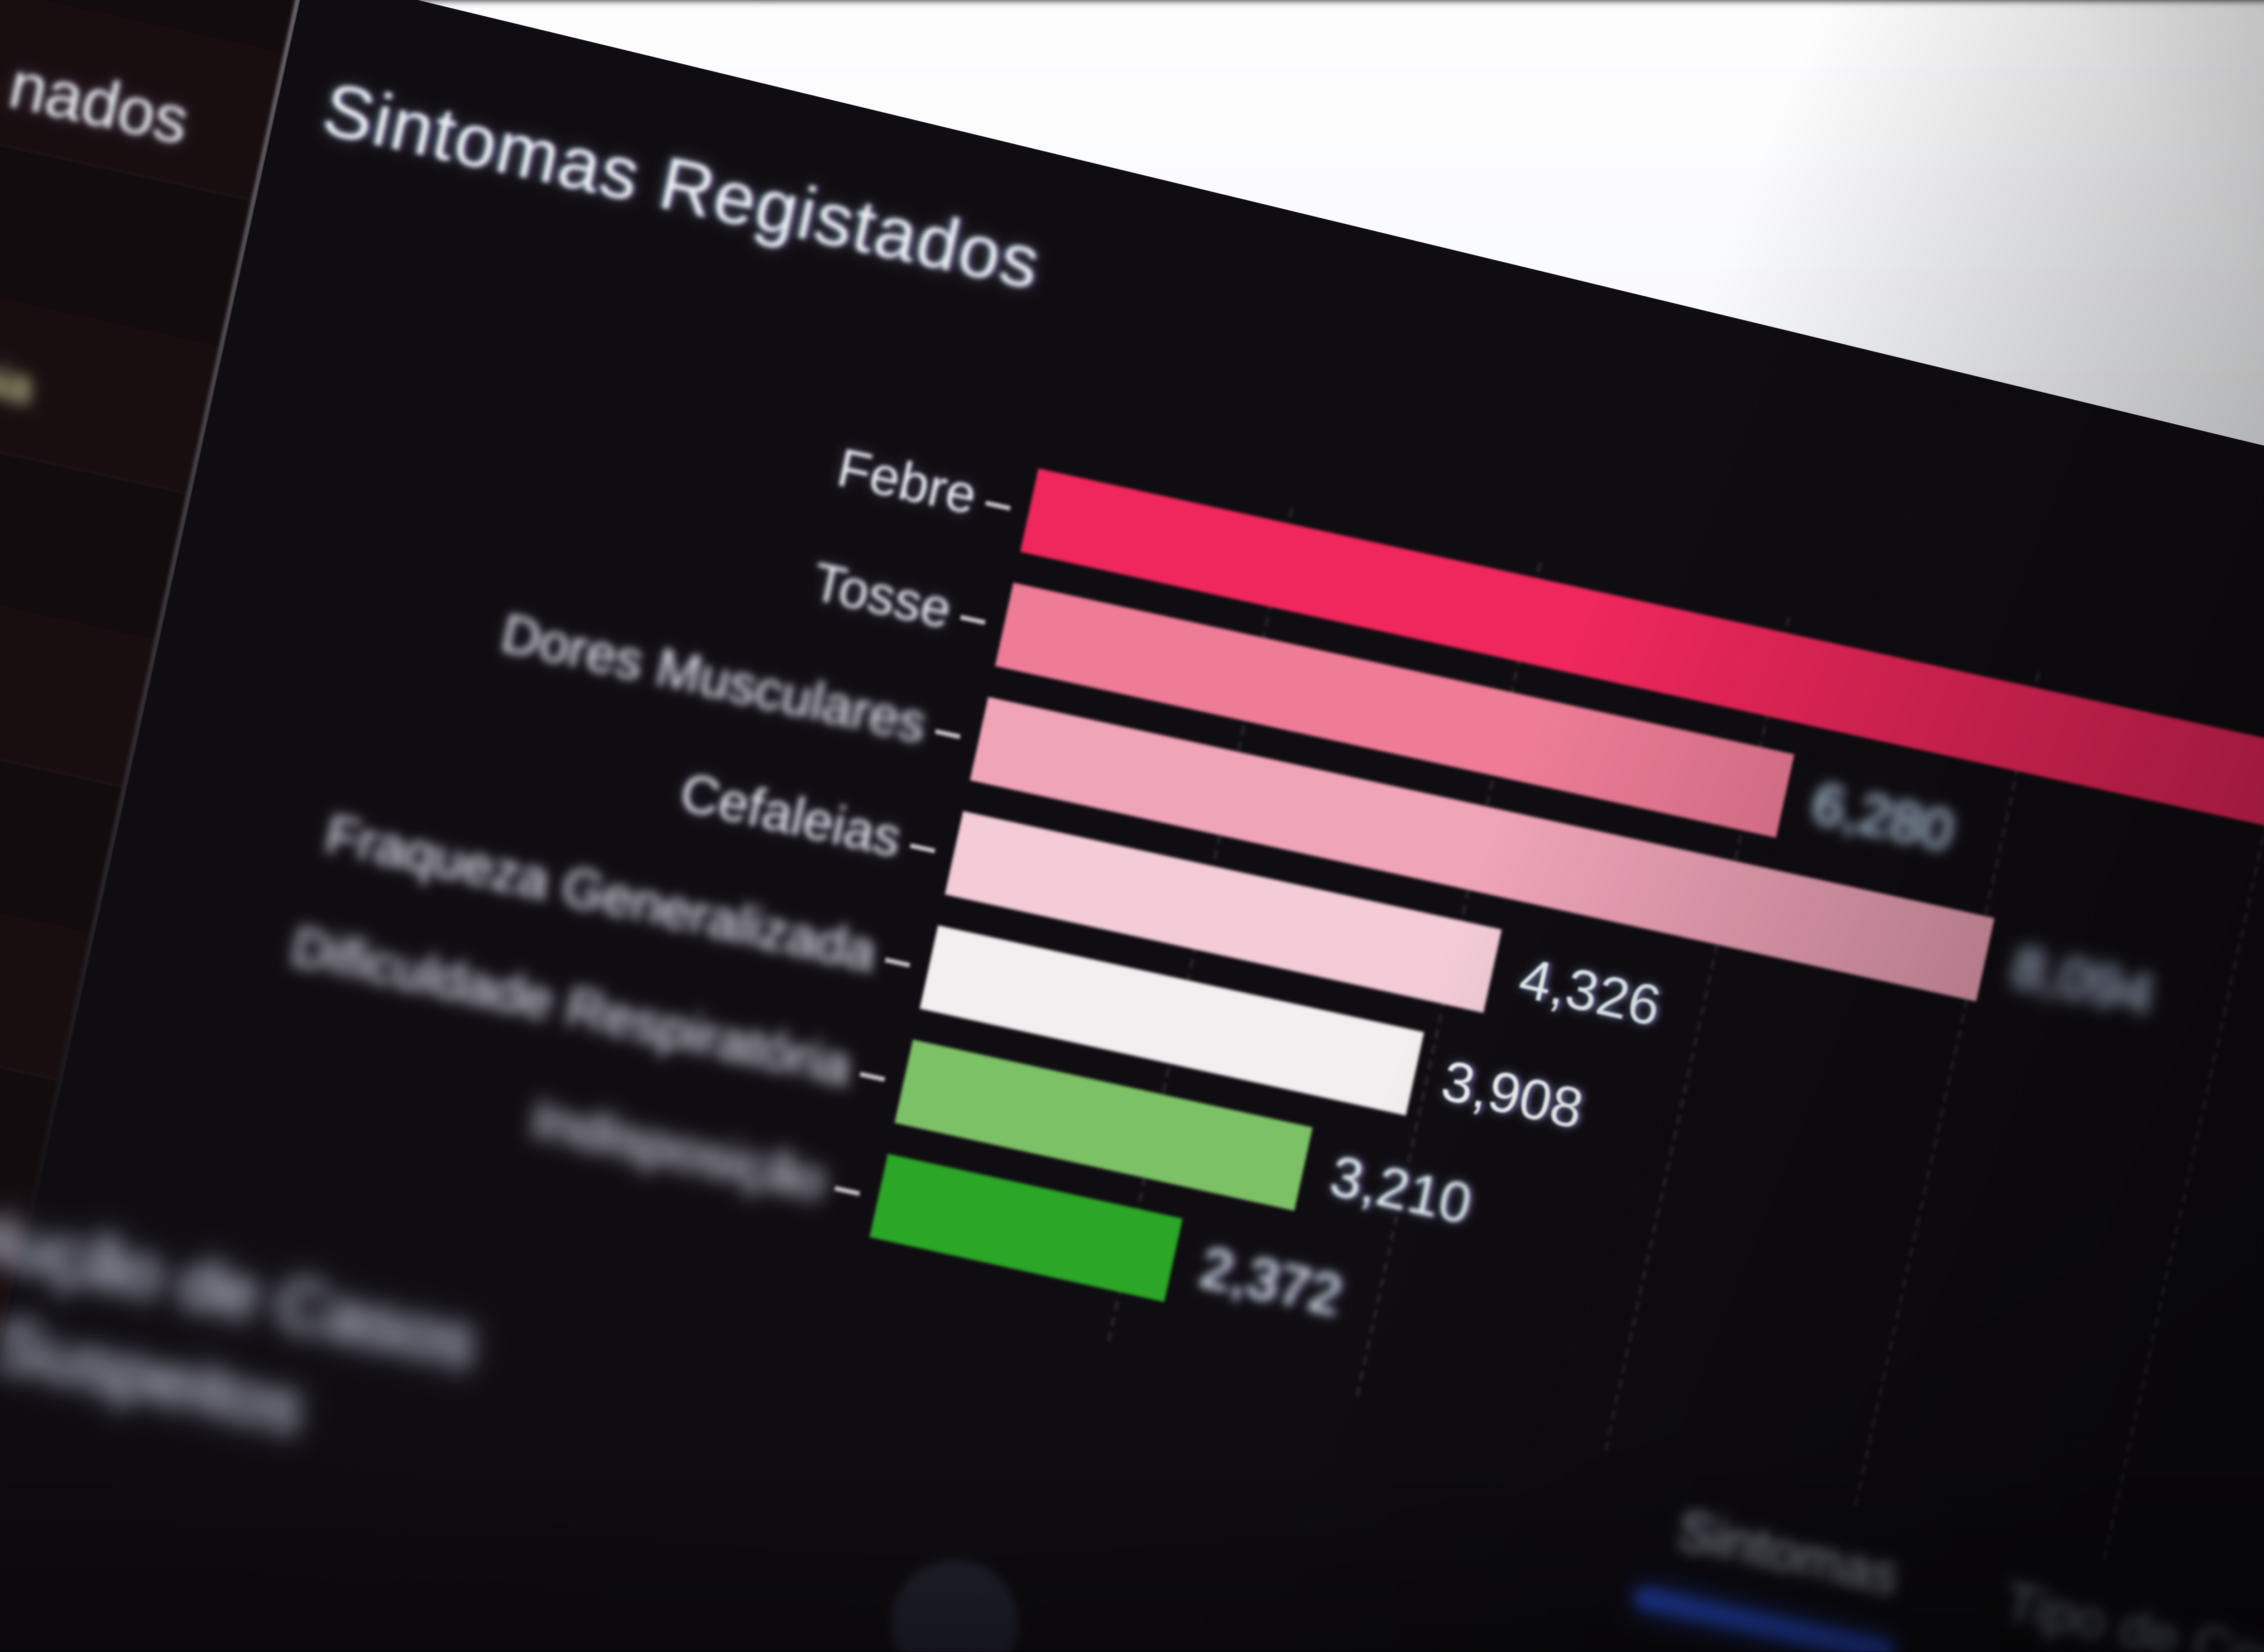 This screenshot has height=1652, width=2264. Describe the element at coordinates (1401, 1190) in the screenshot. I see `value-label: 3,210` at that location.